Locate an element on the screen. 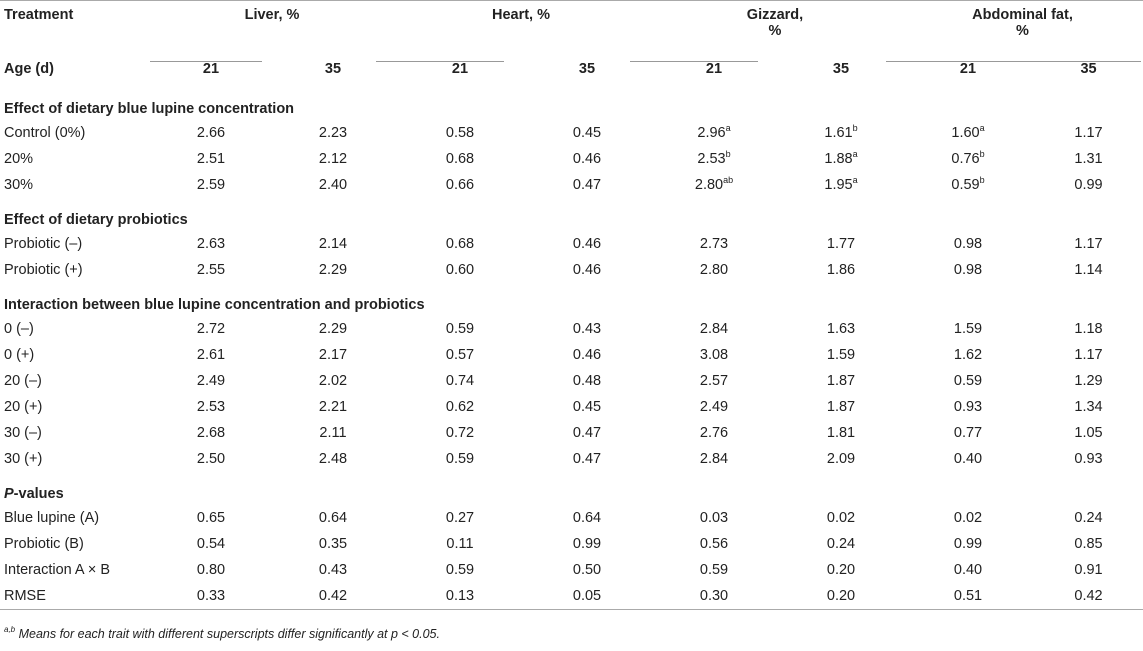 Image resolution: width=1143 pixels, height=651 pixels. cell-value: 3.08 is located at coordinates (714, 355).